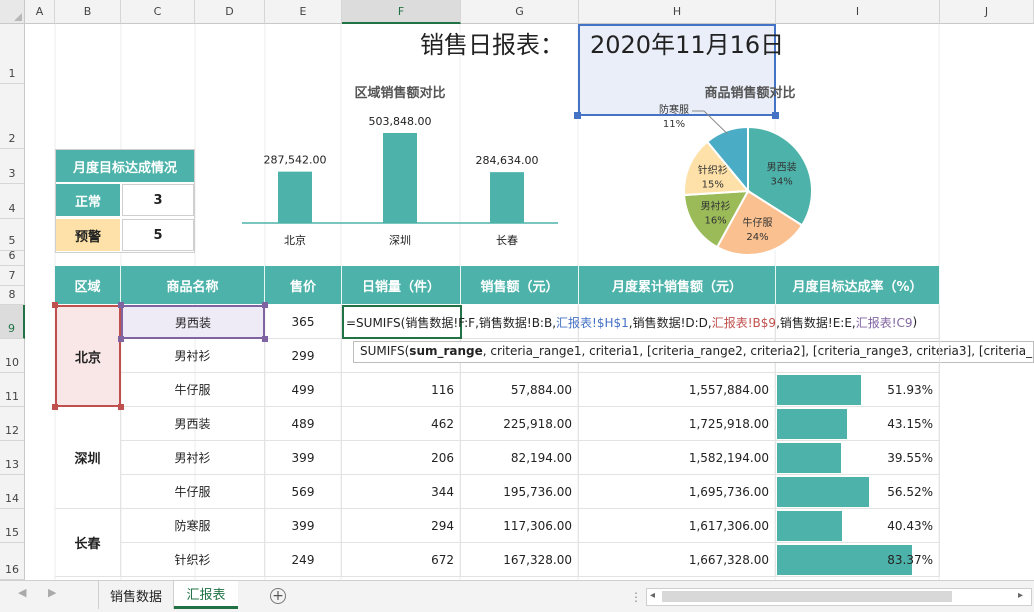  Describe the element at coordinates (12, 458) in the screenshot. I see `row-header-13: 13` at that location.